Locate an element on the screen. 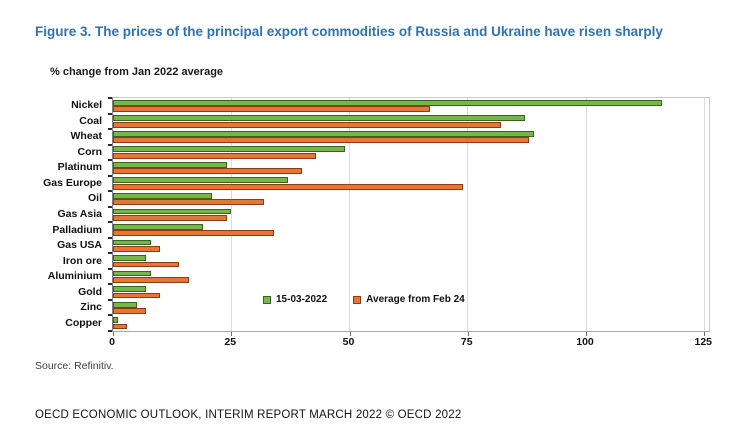 The image size is (747, 444). bar-platinum-15-03-2022 is located at coordinates (170, 164).